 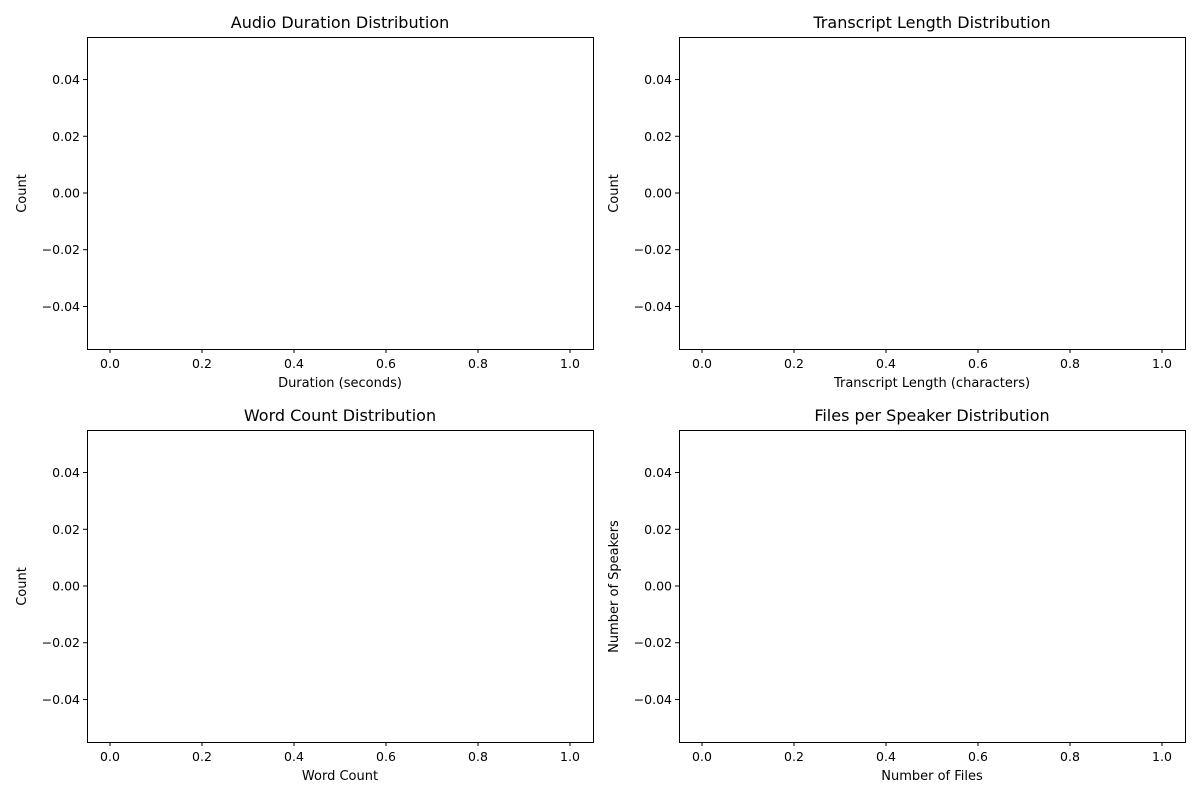 What do you see at coordinates (340, 776) in the screenshot?
I see `x-axis-label: Word Count` at bounding box center [340, 776].